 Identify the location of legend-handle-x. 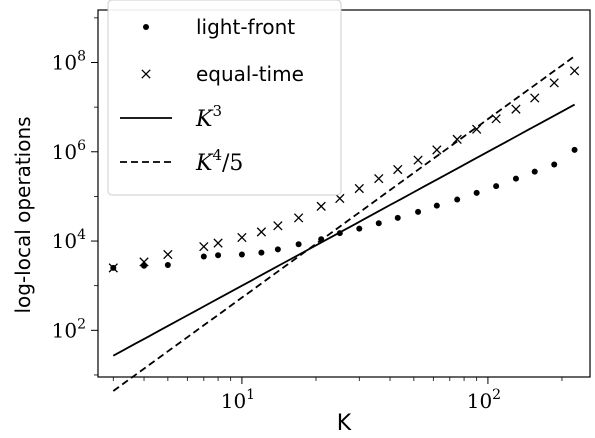
(146, 74).